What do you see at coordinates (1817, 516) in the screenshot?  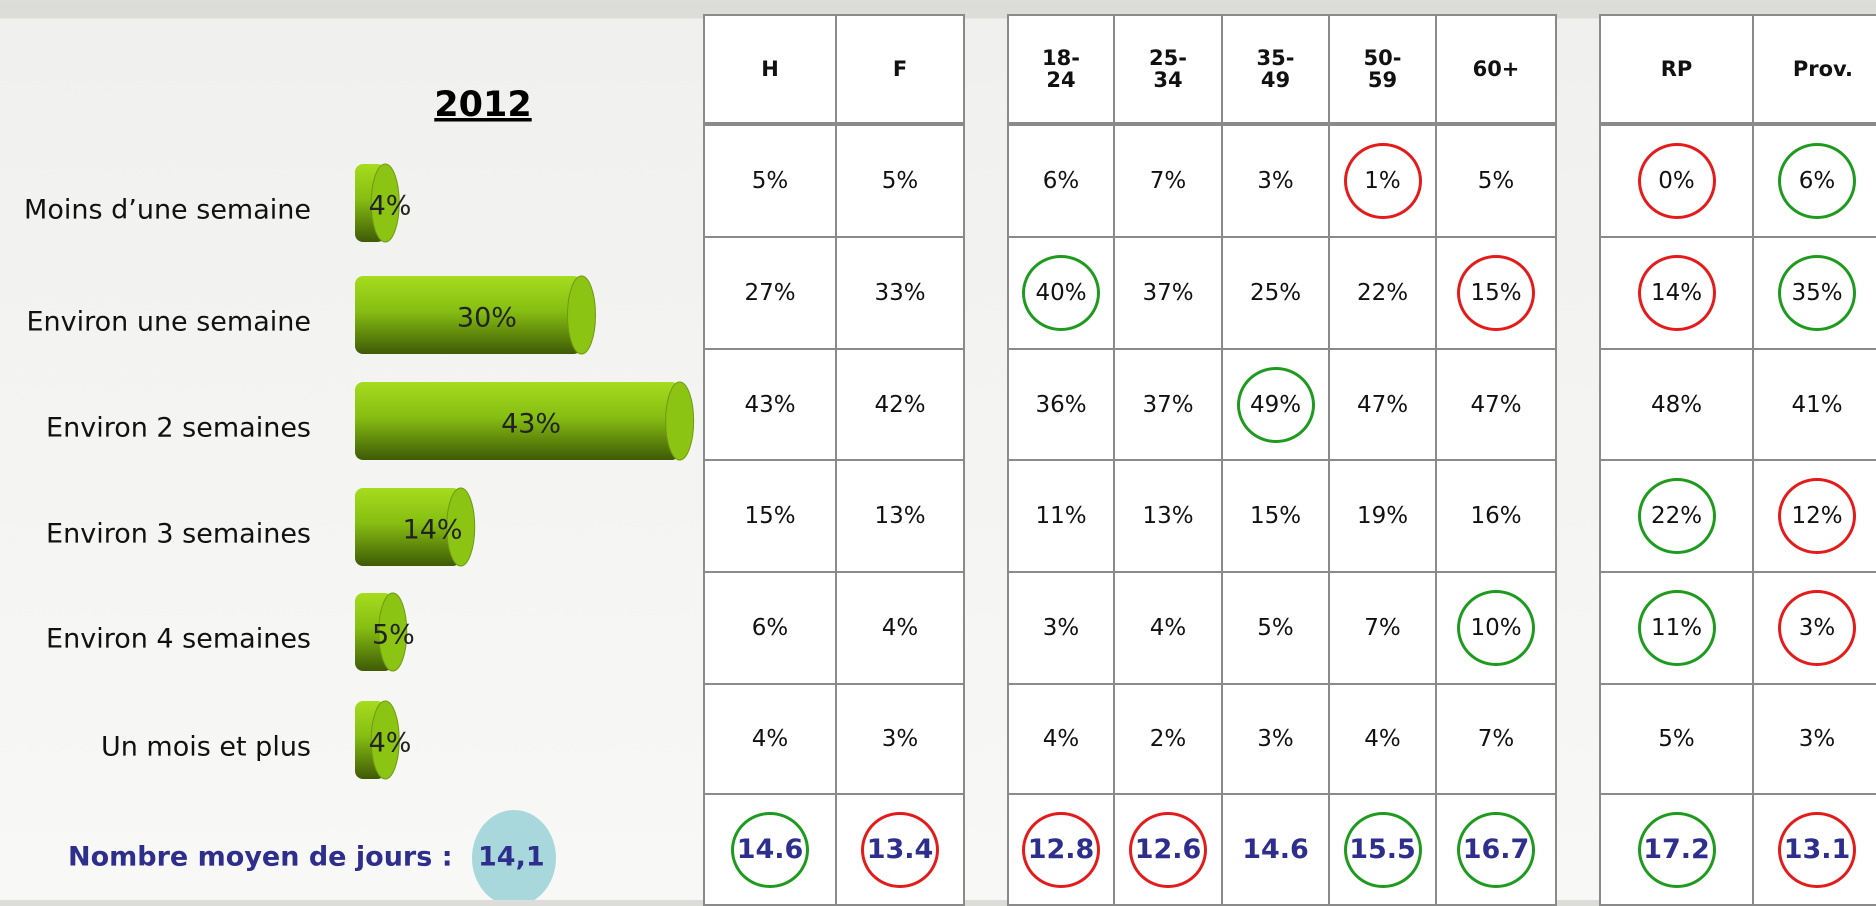 I see `cell-text: 12%` at bounding box center [1817, 516].